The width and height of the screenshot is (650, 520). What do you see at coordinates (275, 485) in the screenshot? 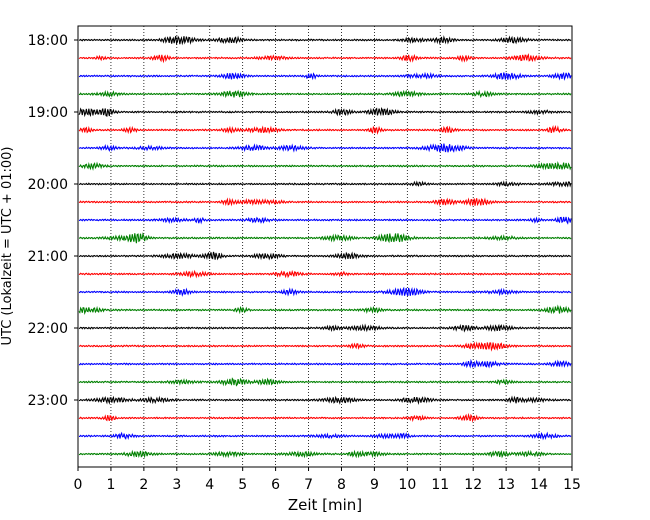
I see `x-tick-label: 6` at bounding box center [275, 485].